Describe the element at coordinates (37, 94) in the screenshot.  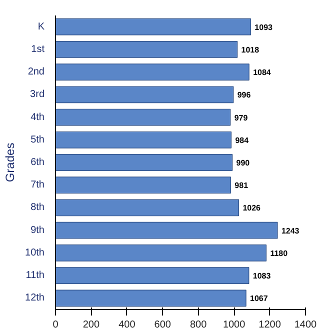
I see `y-tick-label: 3rd` at that location.